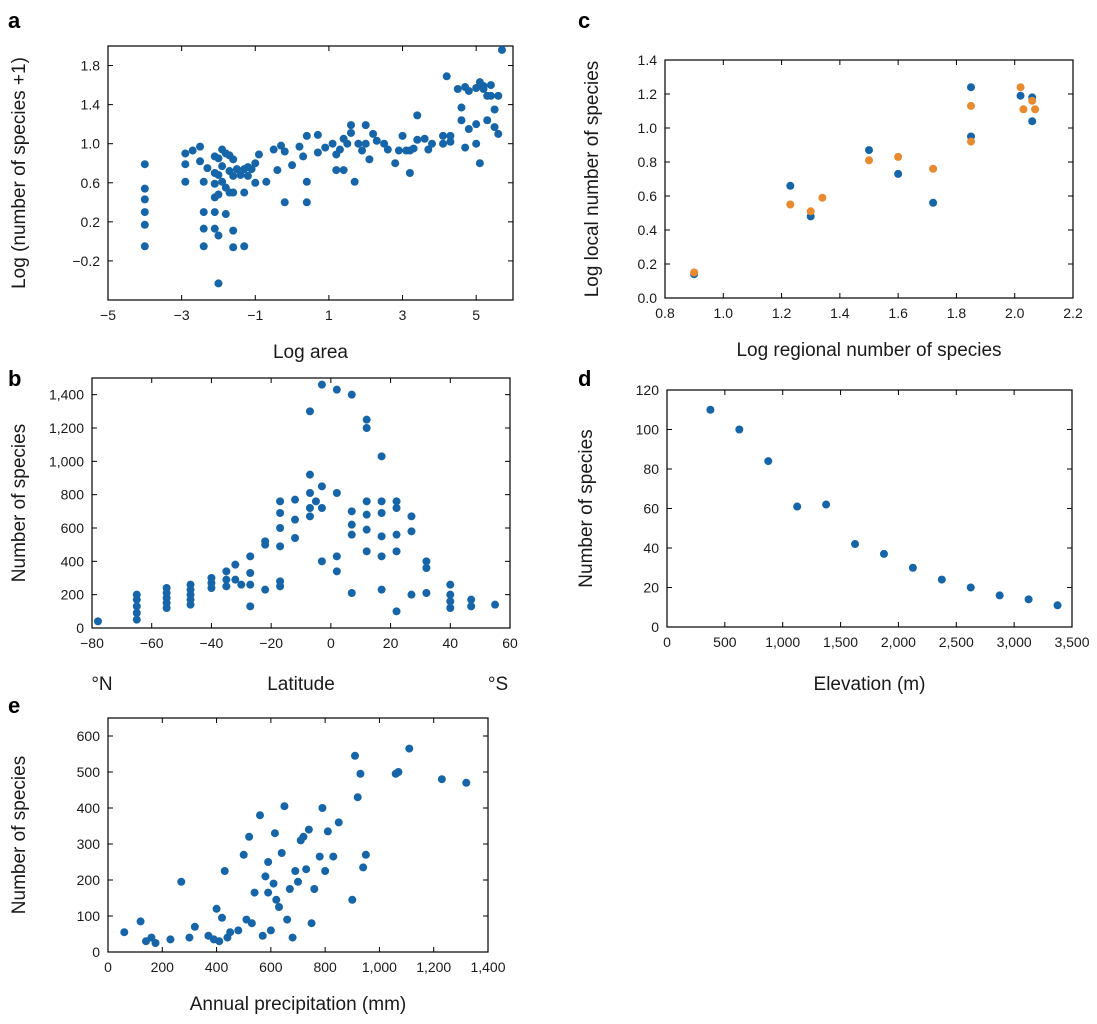  Describe the element at coordinates (957, 313) in the screenshot. I see `x-tick-label: 1.8` at that location.